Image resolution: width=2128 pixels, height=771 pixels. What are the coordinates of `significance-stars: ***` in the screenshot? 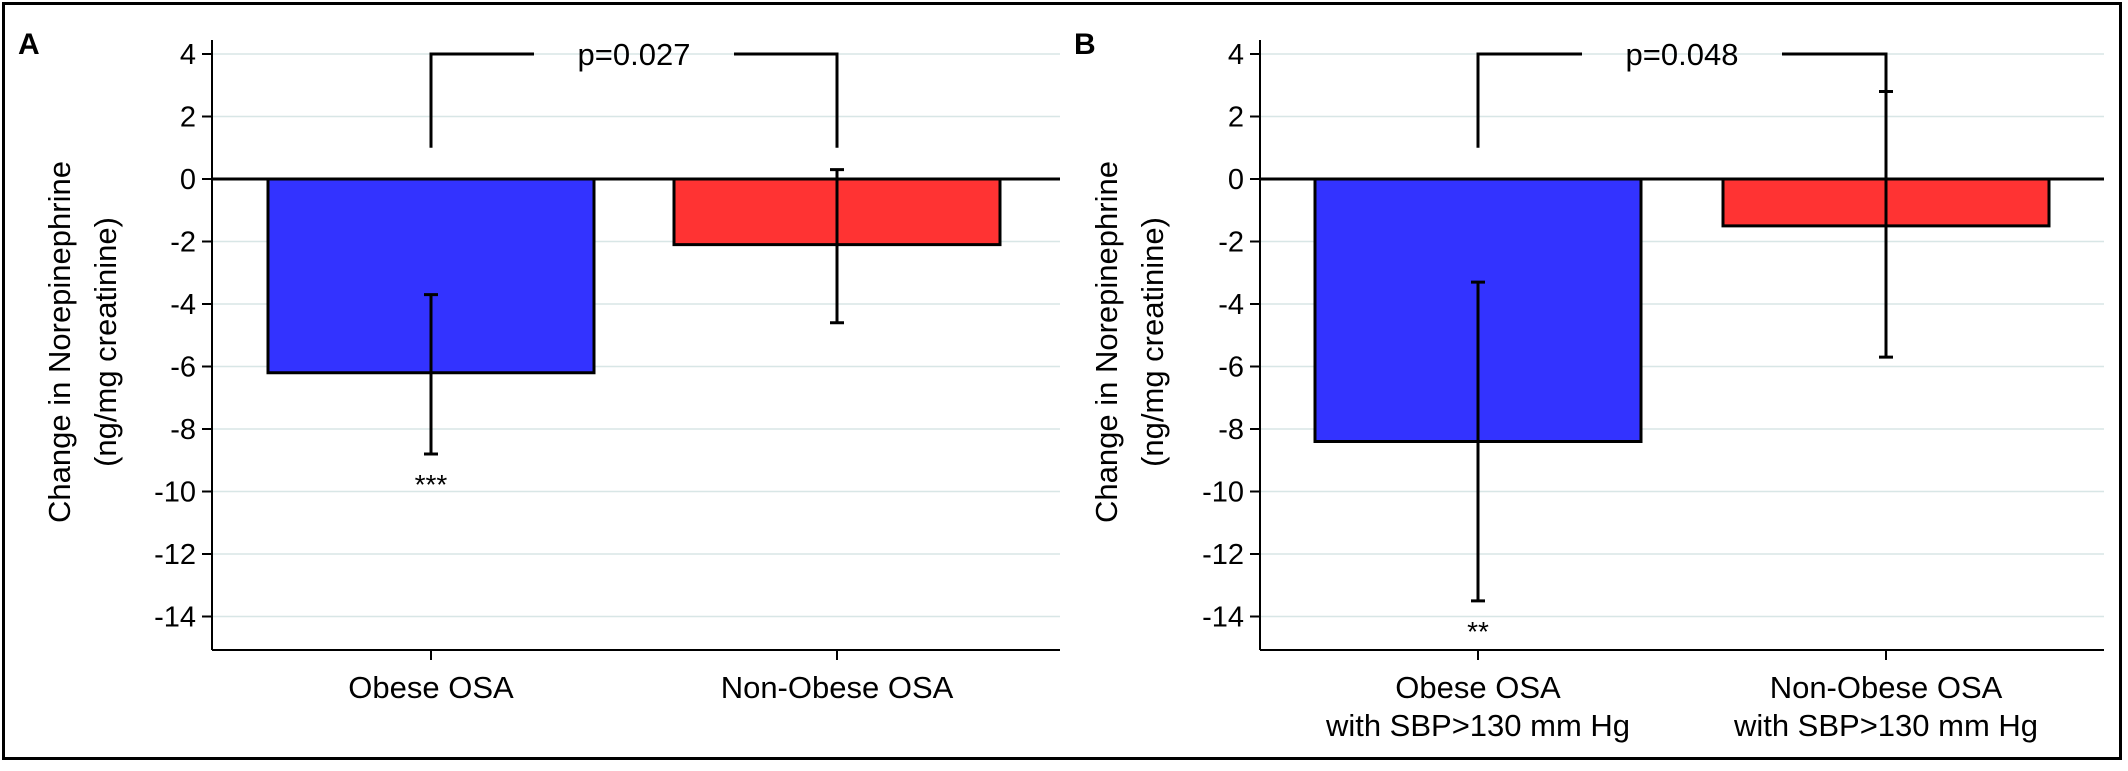 It's located at (431, 484).